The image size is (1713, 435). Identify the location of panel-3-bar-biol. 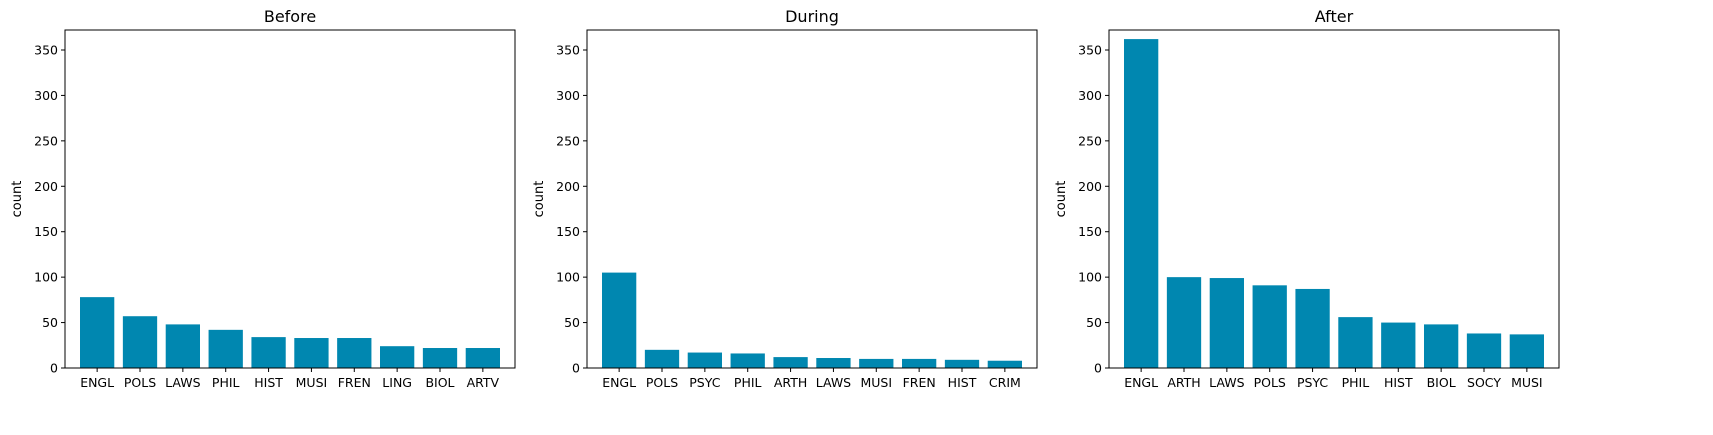
(1441, 346).